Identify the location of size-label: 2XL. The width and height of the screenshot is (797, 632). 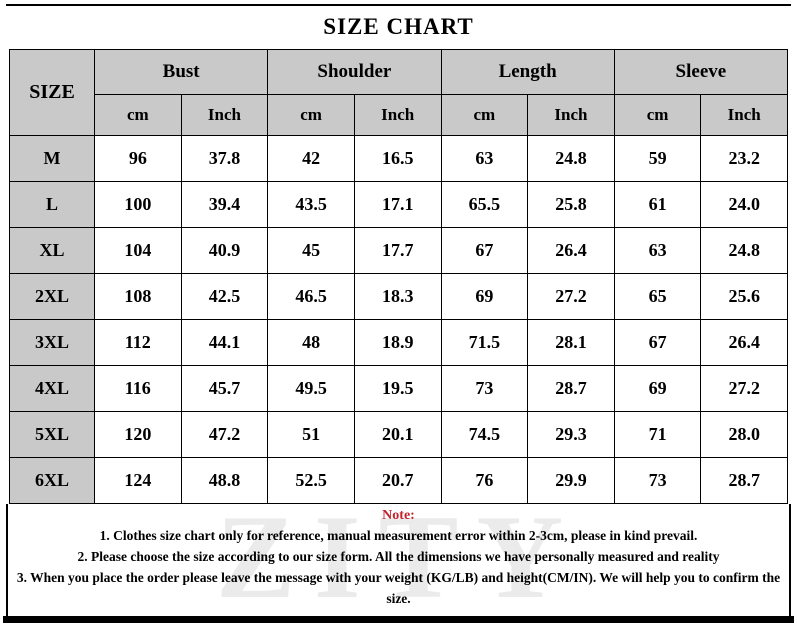
(52, 296).